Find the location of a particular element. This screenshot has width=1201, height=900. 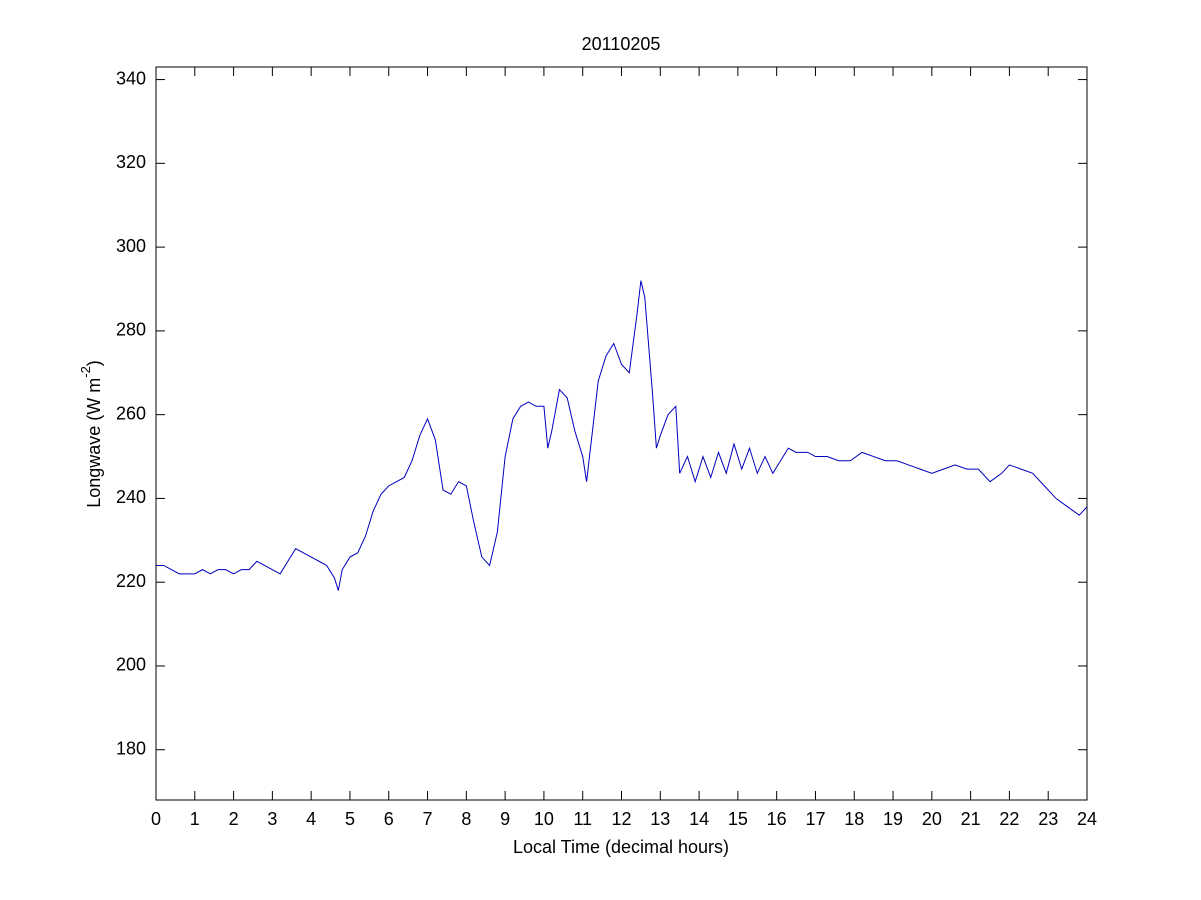

x-tick-label: 8 is located at coordinates (466, 819).